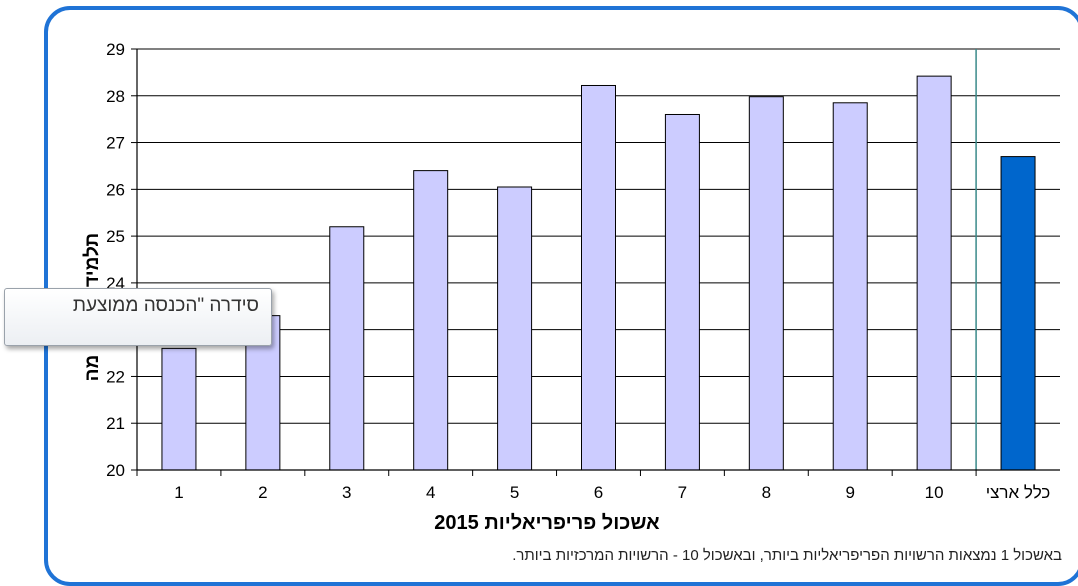 Image resolution: width=1078 pixels, height=586 pixels. I want to click on x-tick-label: 5, so click(514, 492).